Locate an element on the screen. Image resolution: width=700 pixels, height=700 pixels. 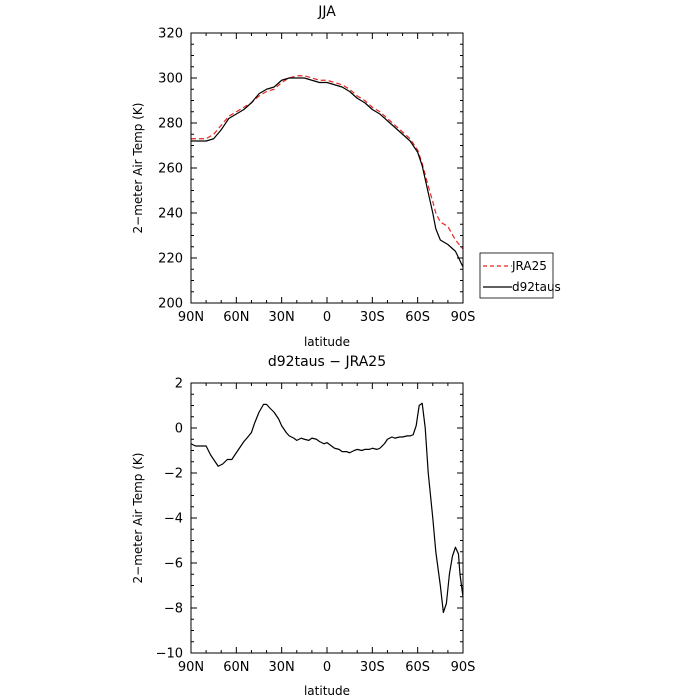
legend-entry-jra25: JRA25 is located at coordinates (529, 266).